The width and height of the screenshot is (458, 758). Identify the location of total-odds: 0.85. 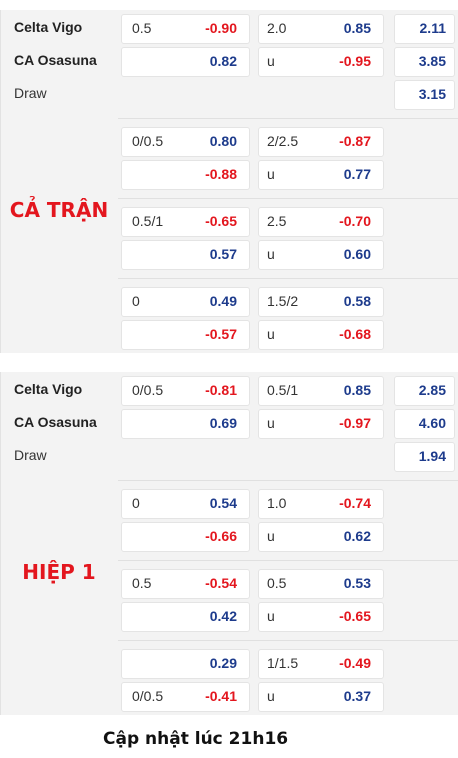
(357, 390).